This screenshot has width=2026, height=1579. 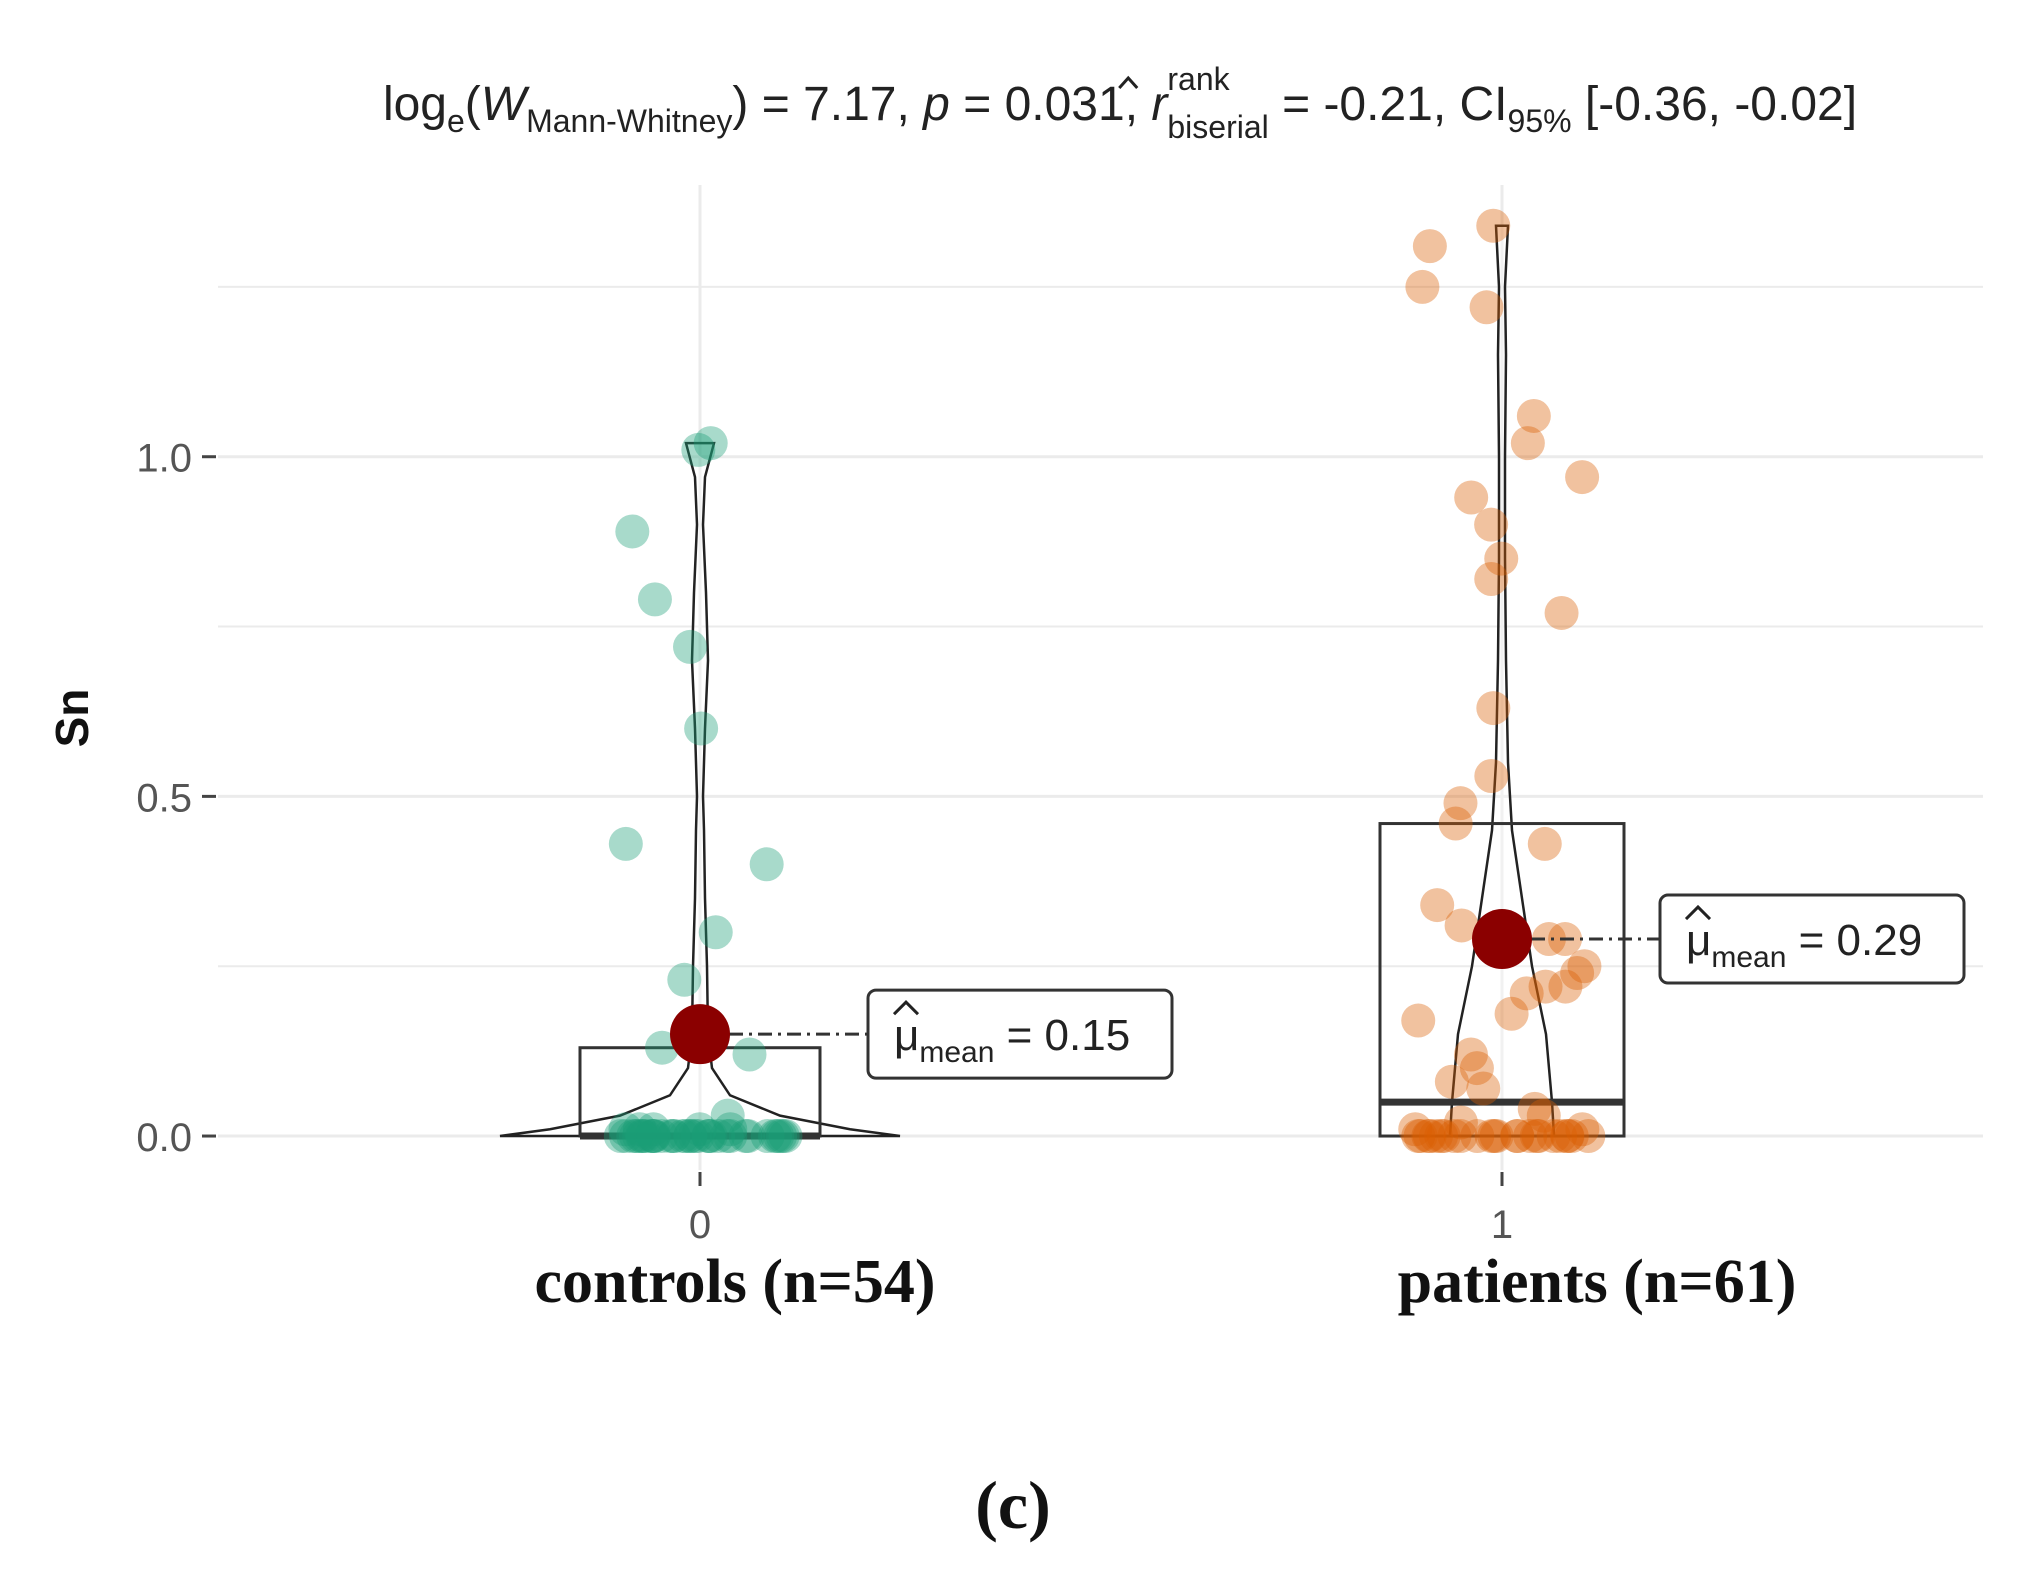 I want to click on boxes, so click(x=1102, y=981).